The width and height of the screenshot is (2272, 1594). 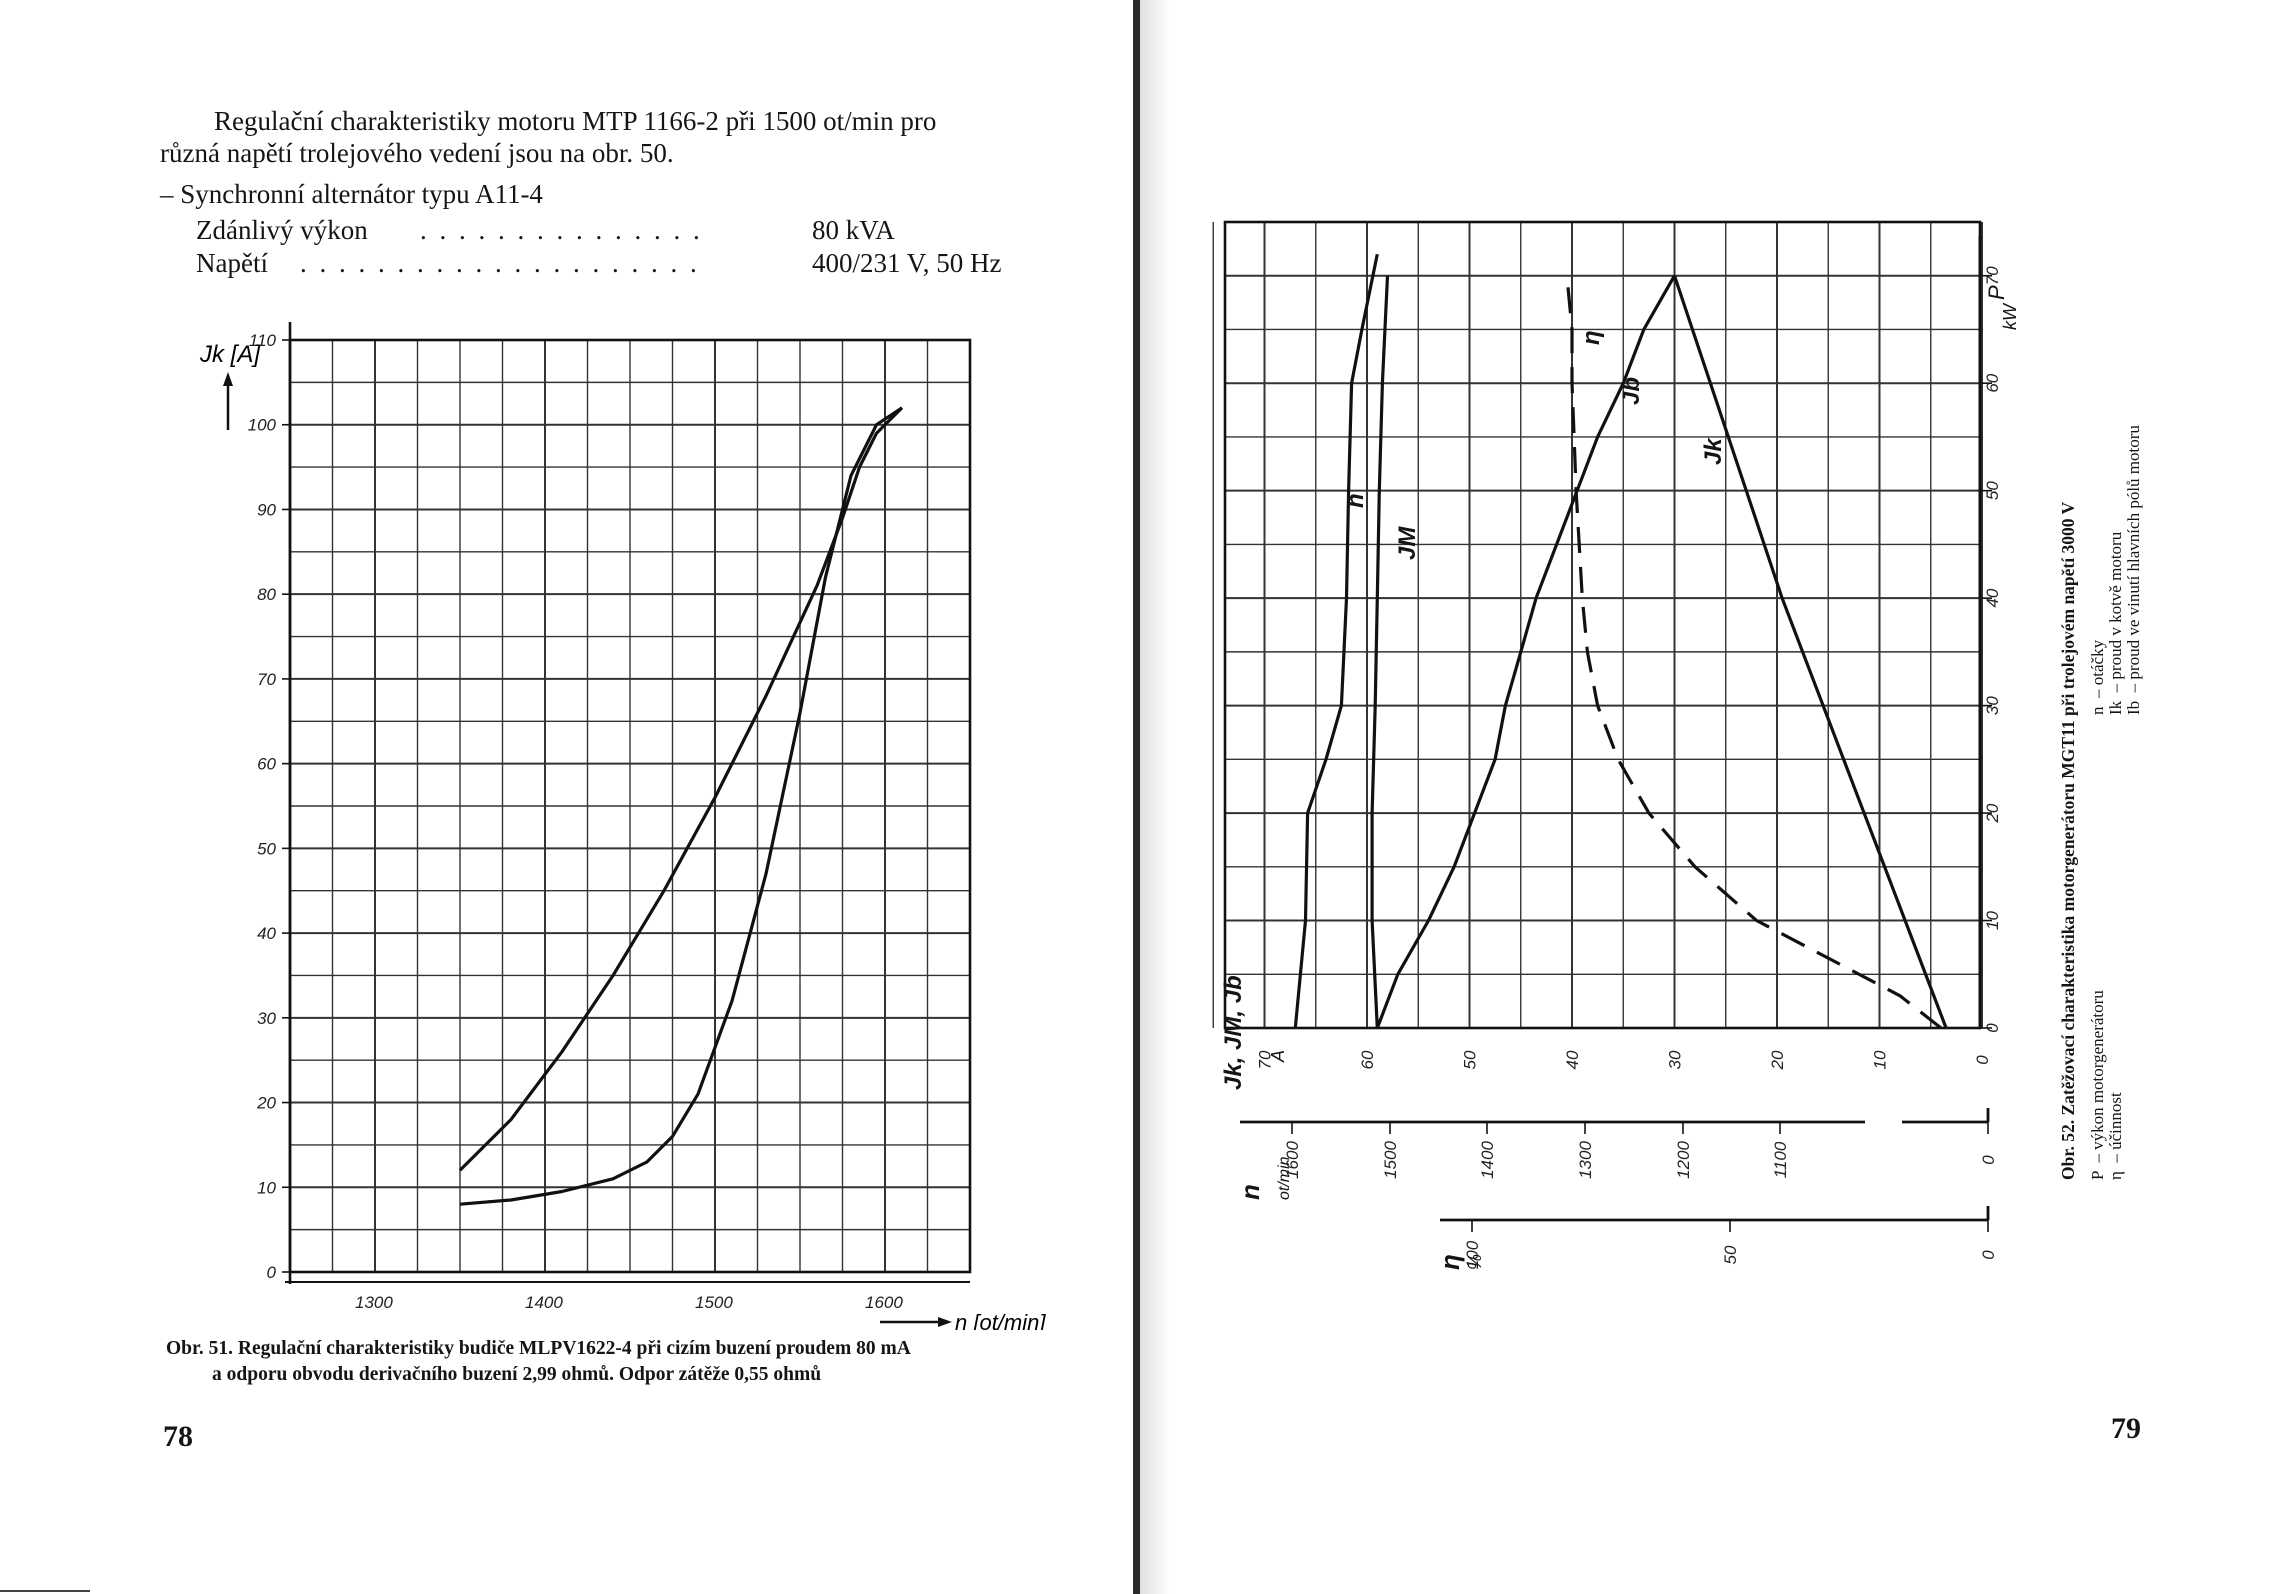 What do you see at coordinates (228, 379) in the screenshot?
I see `y-axis-arrowhead` at bounding box center [228, 379].